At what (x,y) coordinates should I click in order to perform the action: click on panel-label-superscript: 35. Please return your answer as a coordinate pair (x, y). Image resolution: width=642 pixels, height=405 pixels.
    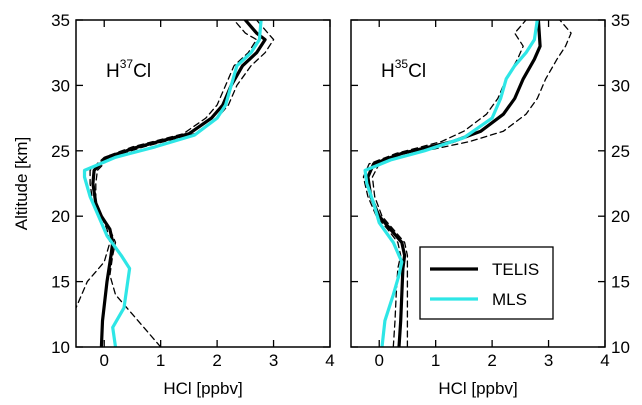
    Looking at the image, I should click on (402, 64).